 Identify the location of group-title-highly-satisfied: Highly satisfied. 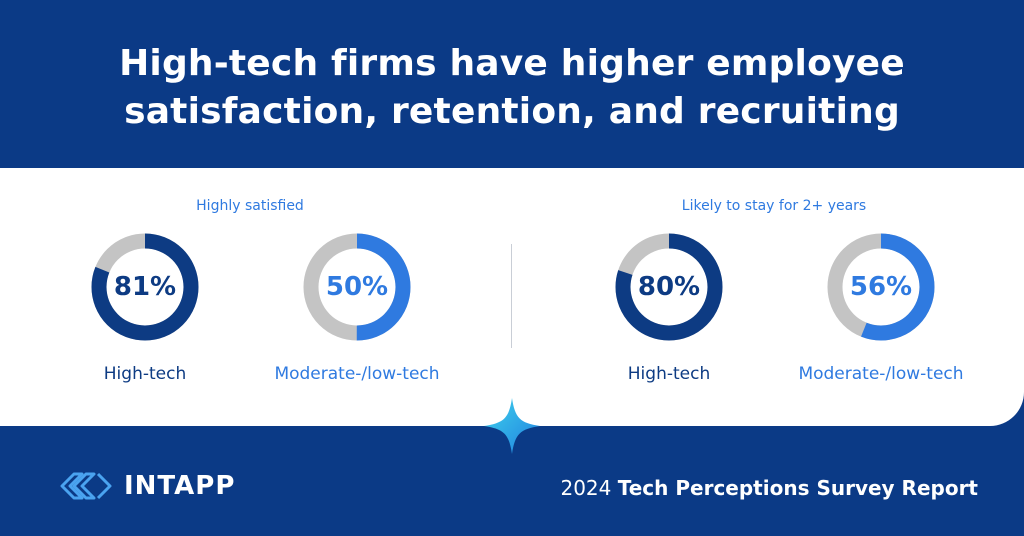
(250, 206).